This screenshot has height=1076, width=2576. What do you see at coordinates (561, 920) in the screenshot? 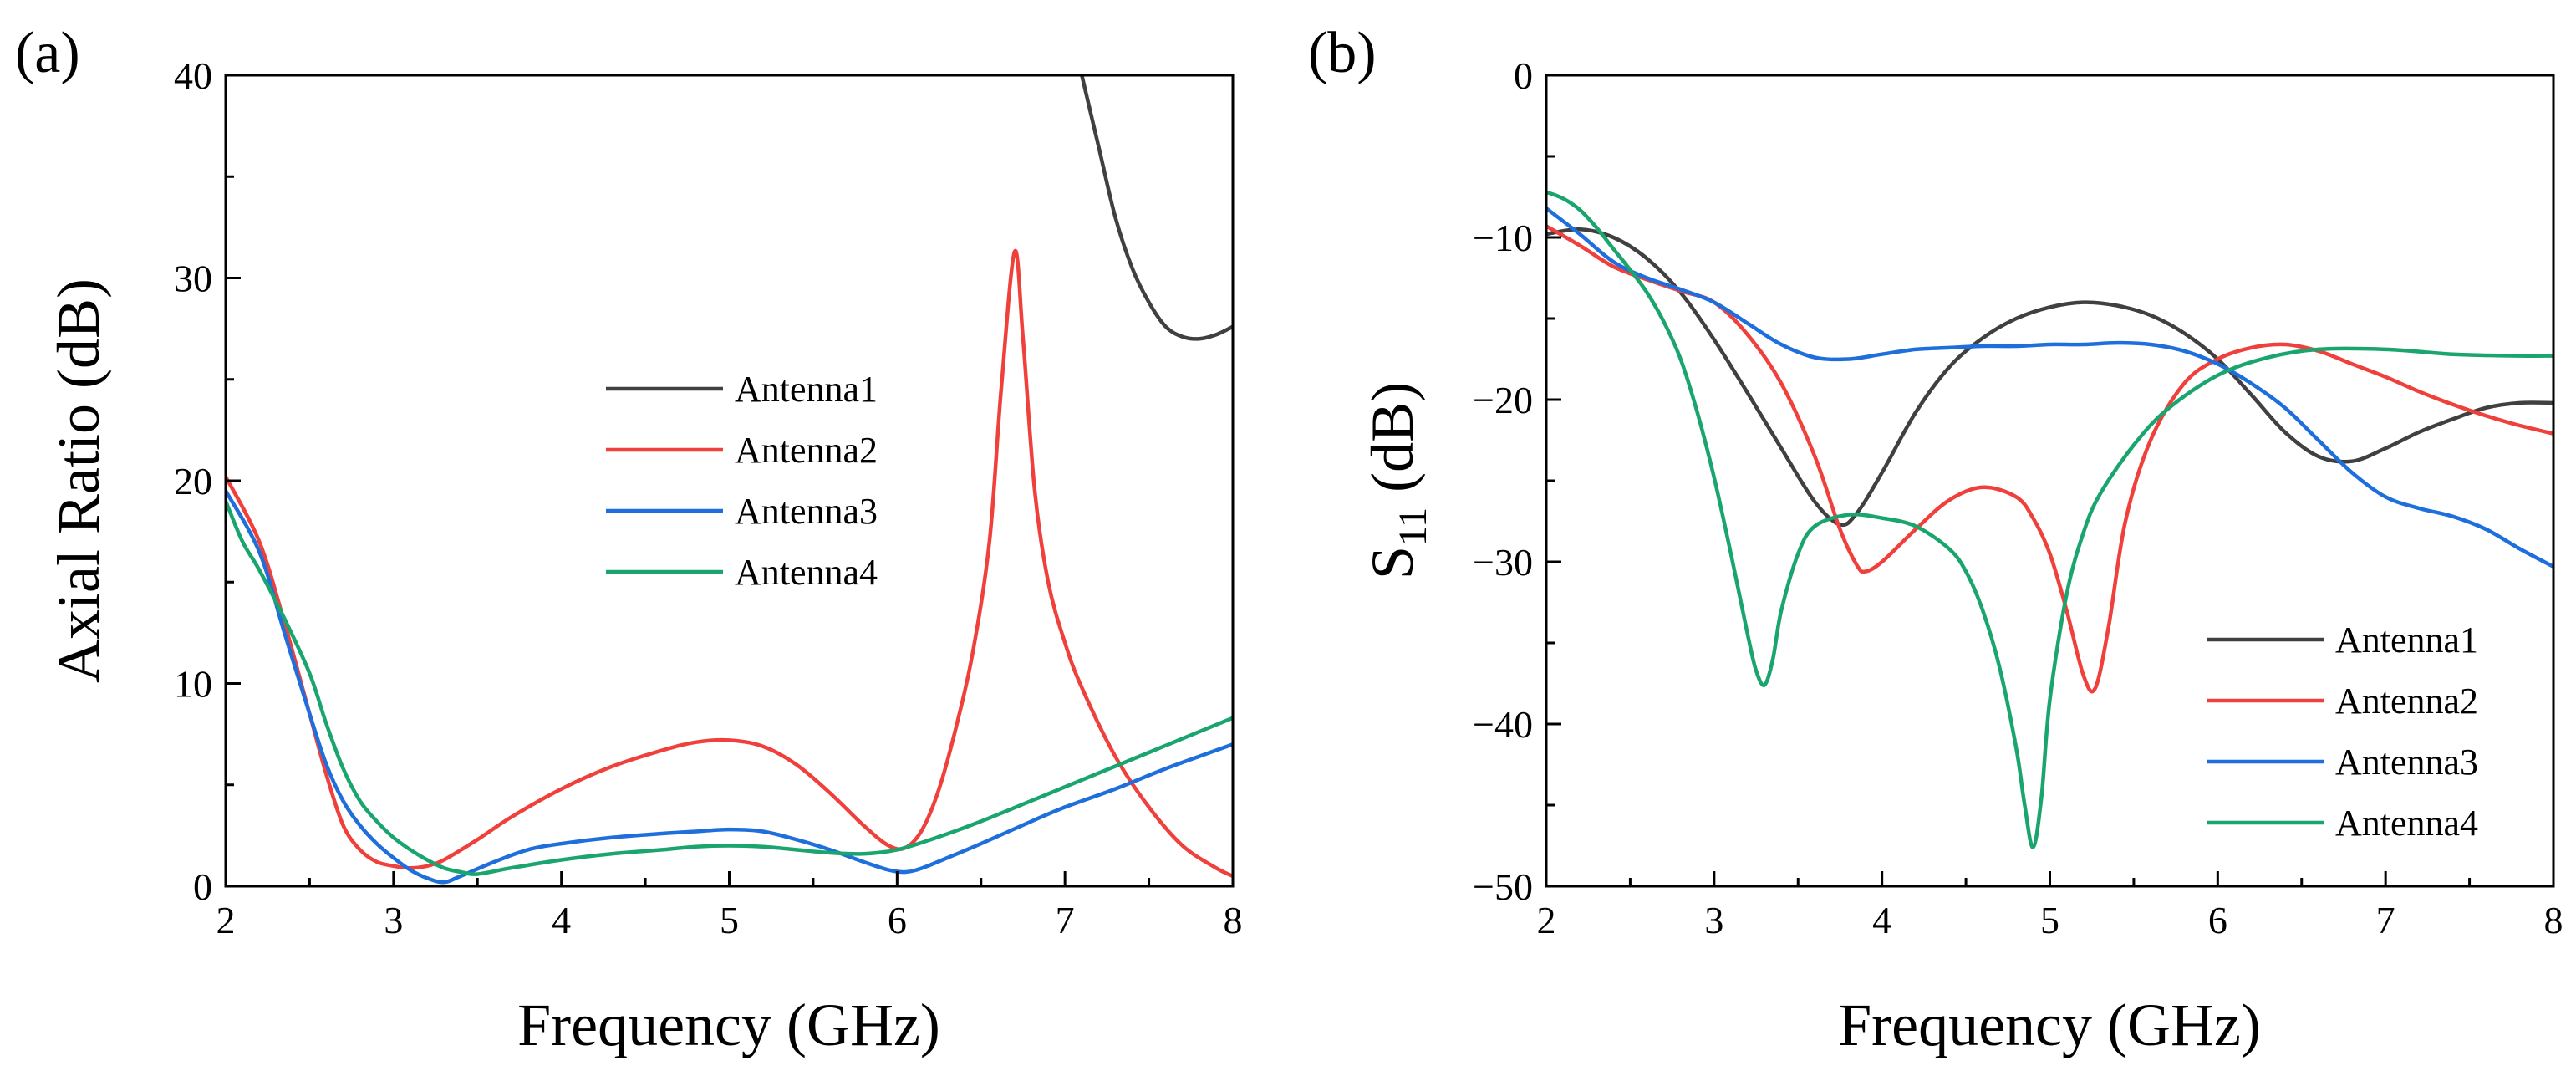
I see `panel-a-x-tick-label: 4` at bounding box center [561, 920].